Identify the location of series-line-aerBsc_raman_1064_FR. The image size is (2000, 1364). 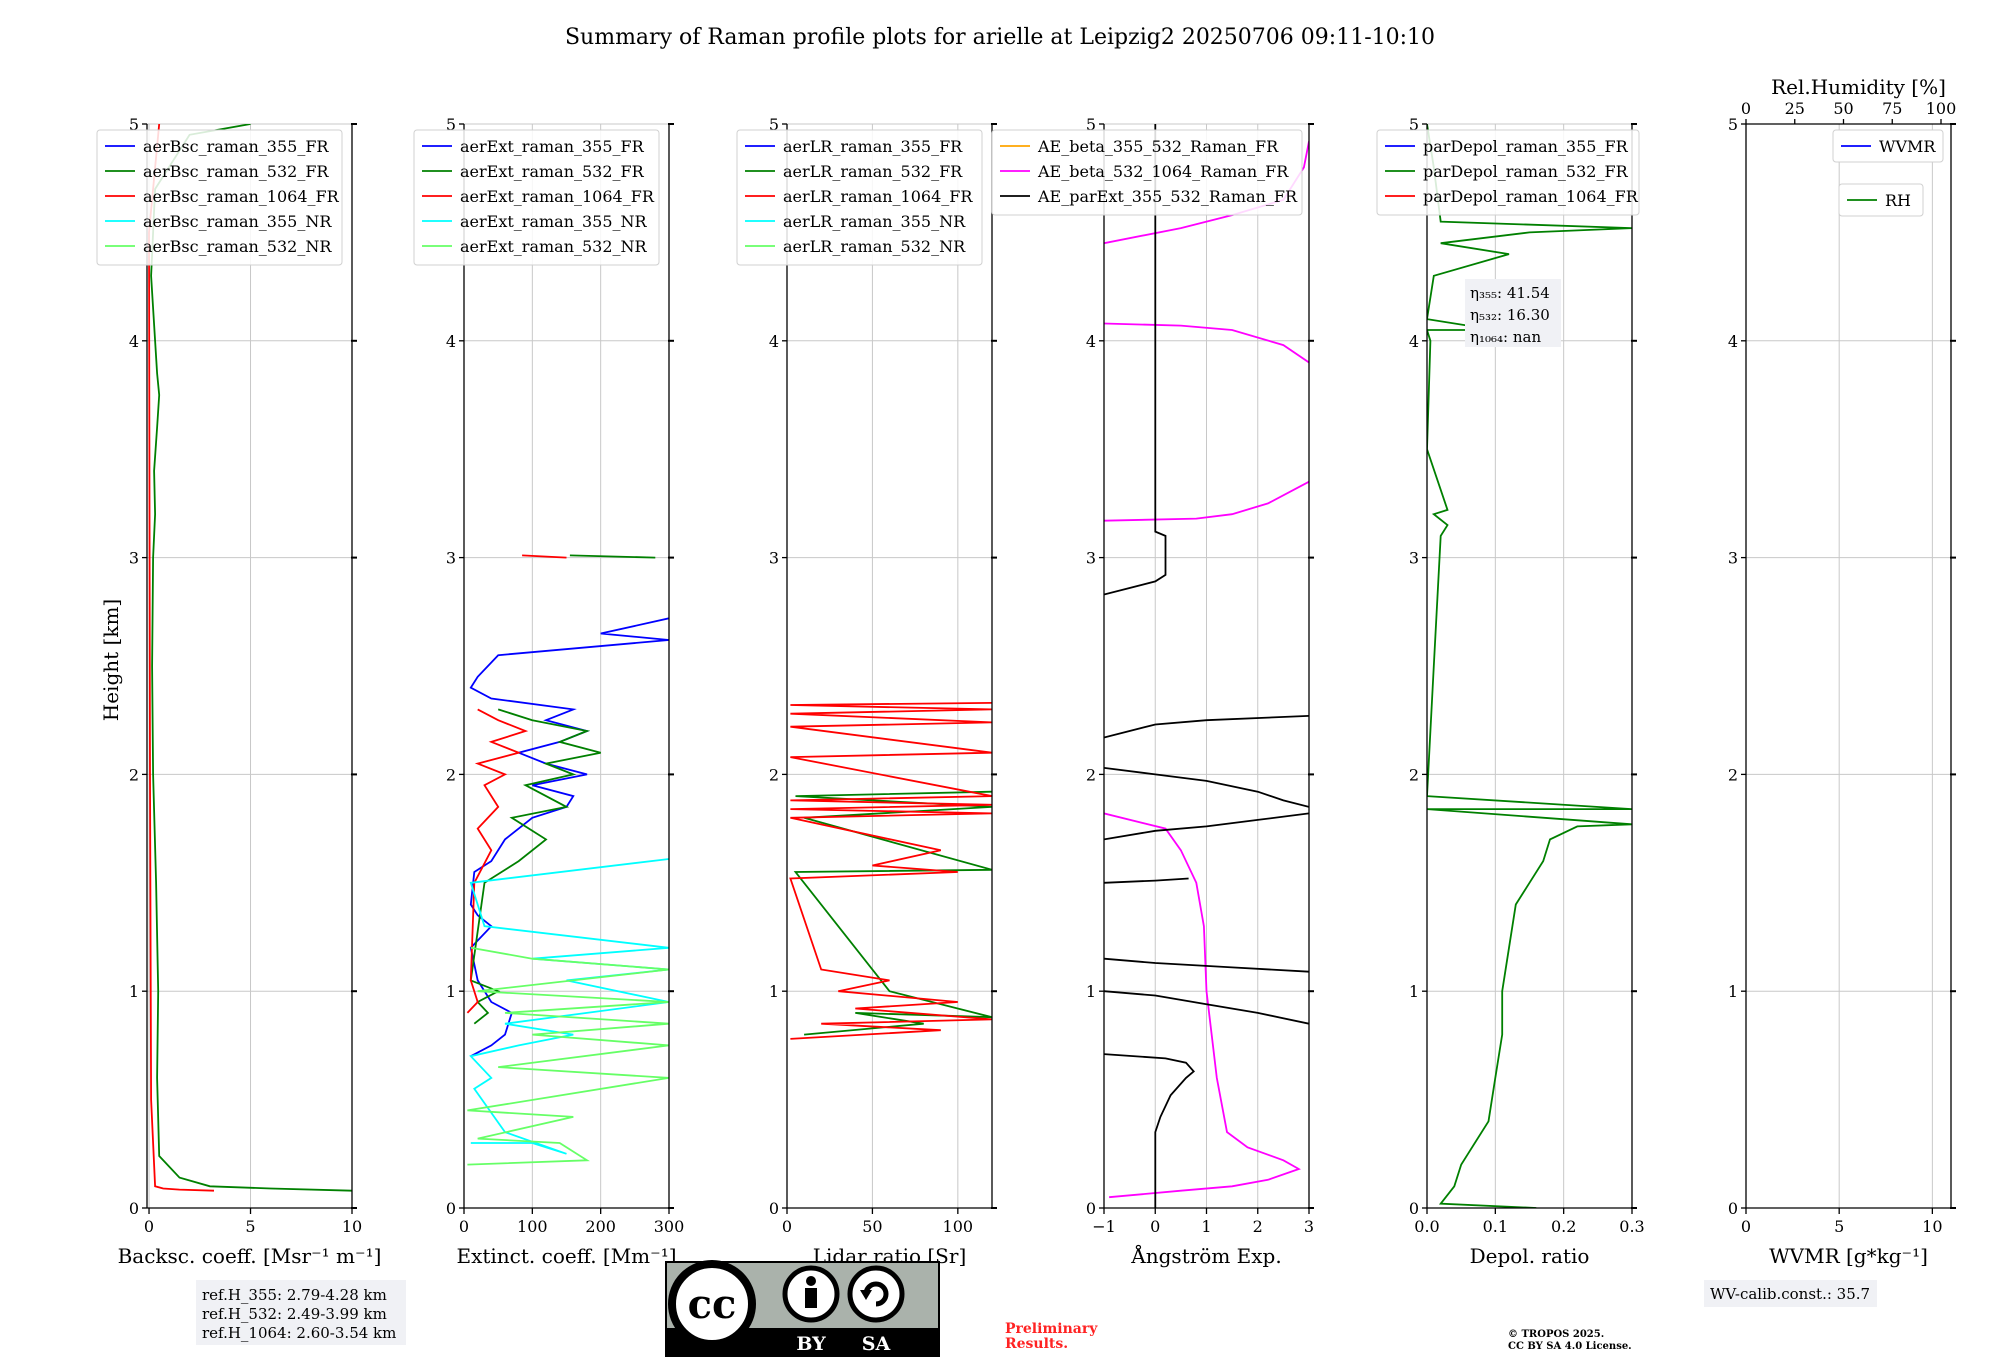
(181, 658).